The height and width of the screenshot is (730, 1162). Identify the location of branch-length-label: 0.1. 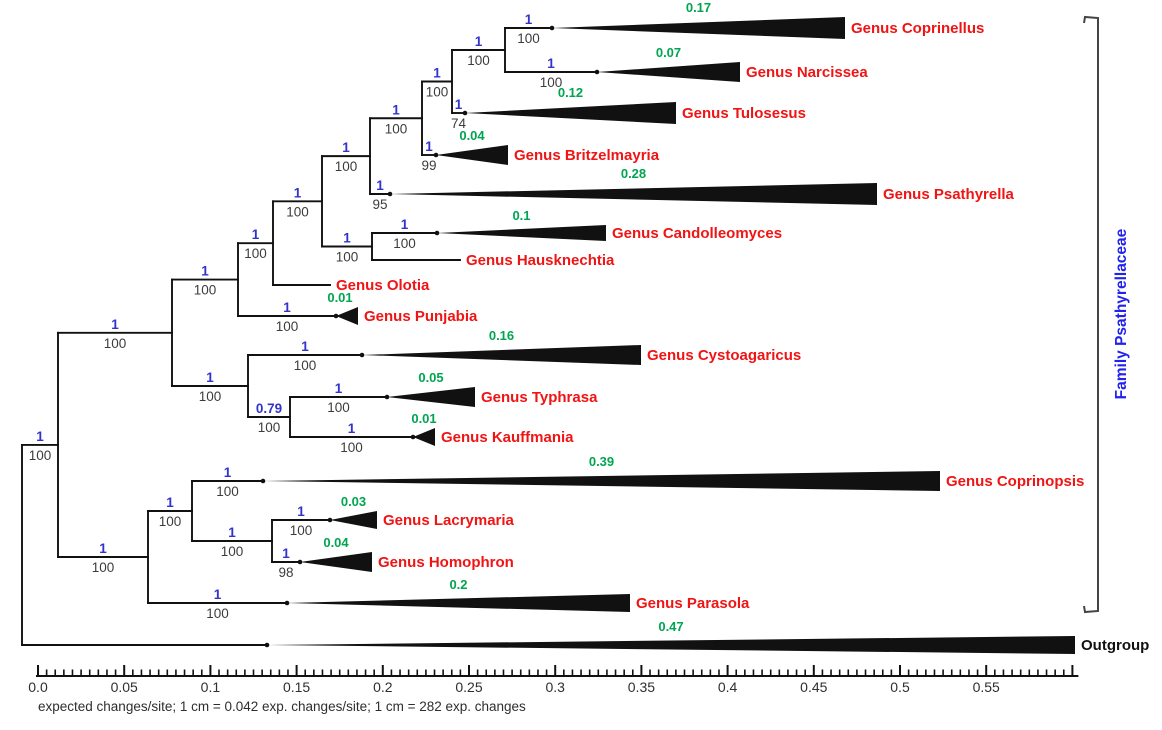
(521, 215).